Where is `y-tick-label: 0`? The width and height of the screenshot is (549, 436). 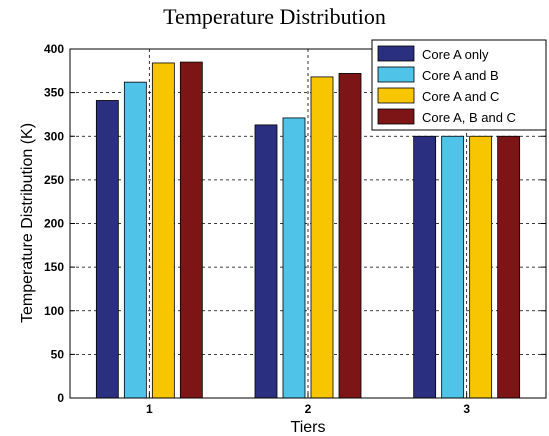 y-tick-label: 0 is located at coordinates (60, 398).